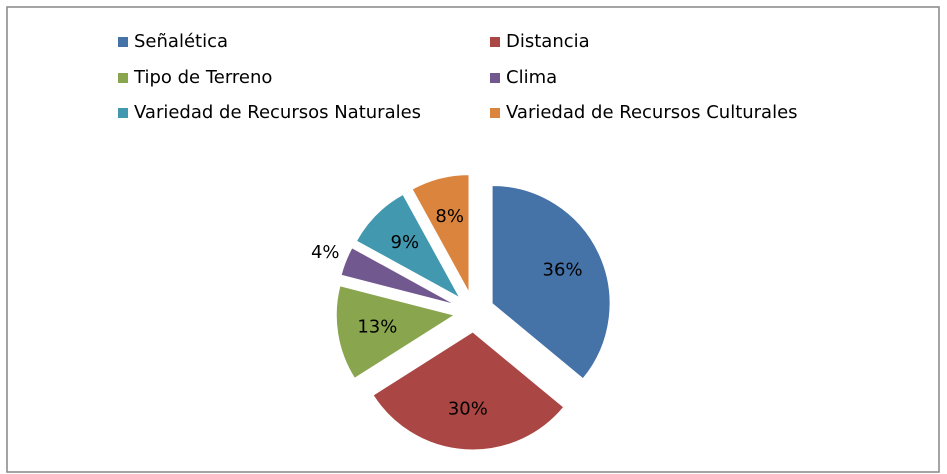 The image size is (947, 474). I want to click on legend-label: Variedad de Recursos Culturales, so click(652, 112).